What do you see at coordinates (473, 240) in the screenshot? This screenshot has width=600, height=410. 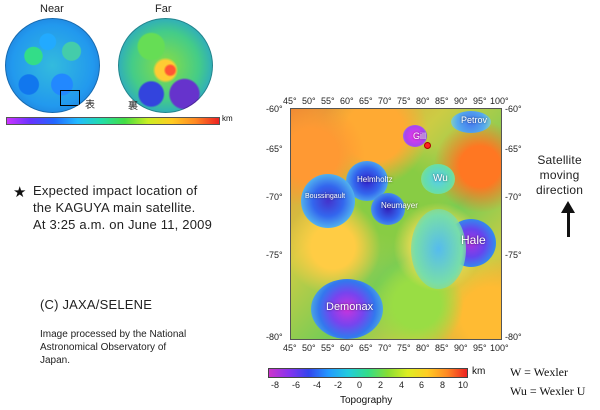 I see `label-hale: Hale` at bounding box center [473, 240].